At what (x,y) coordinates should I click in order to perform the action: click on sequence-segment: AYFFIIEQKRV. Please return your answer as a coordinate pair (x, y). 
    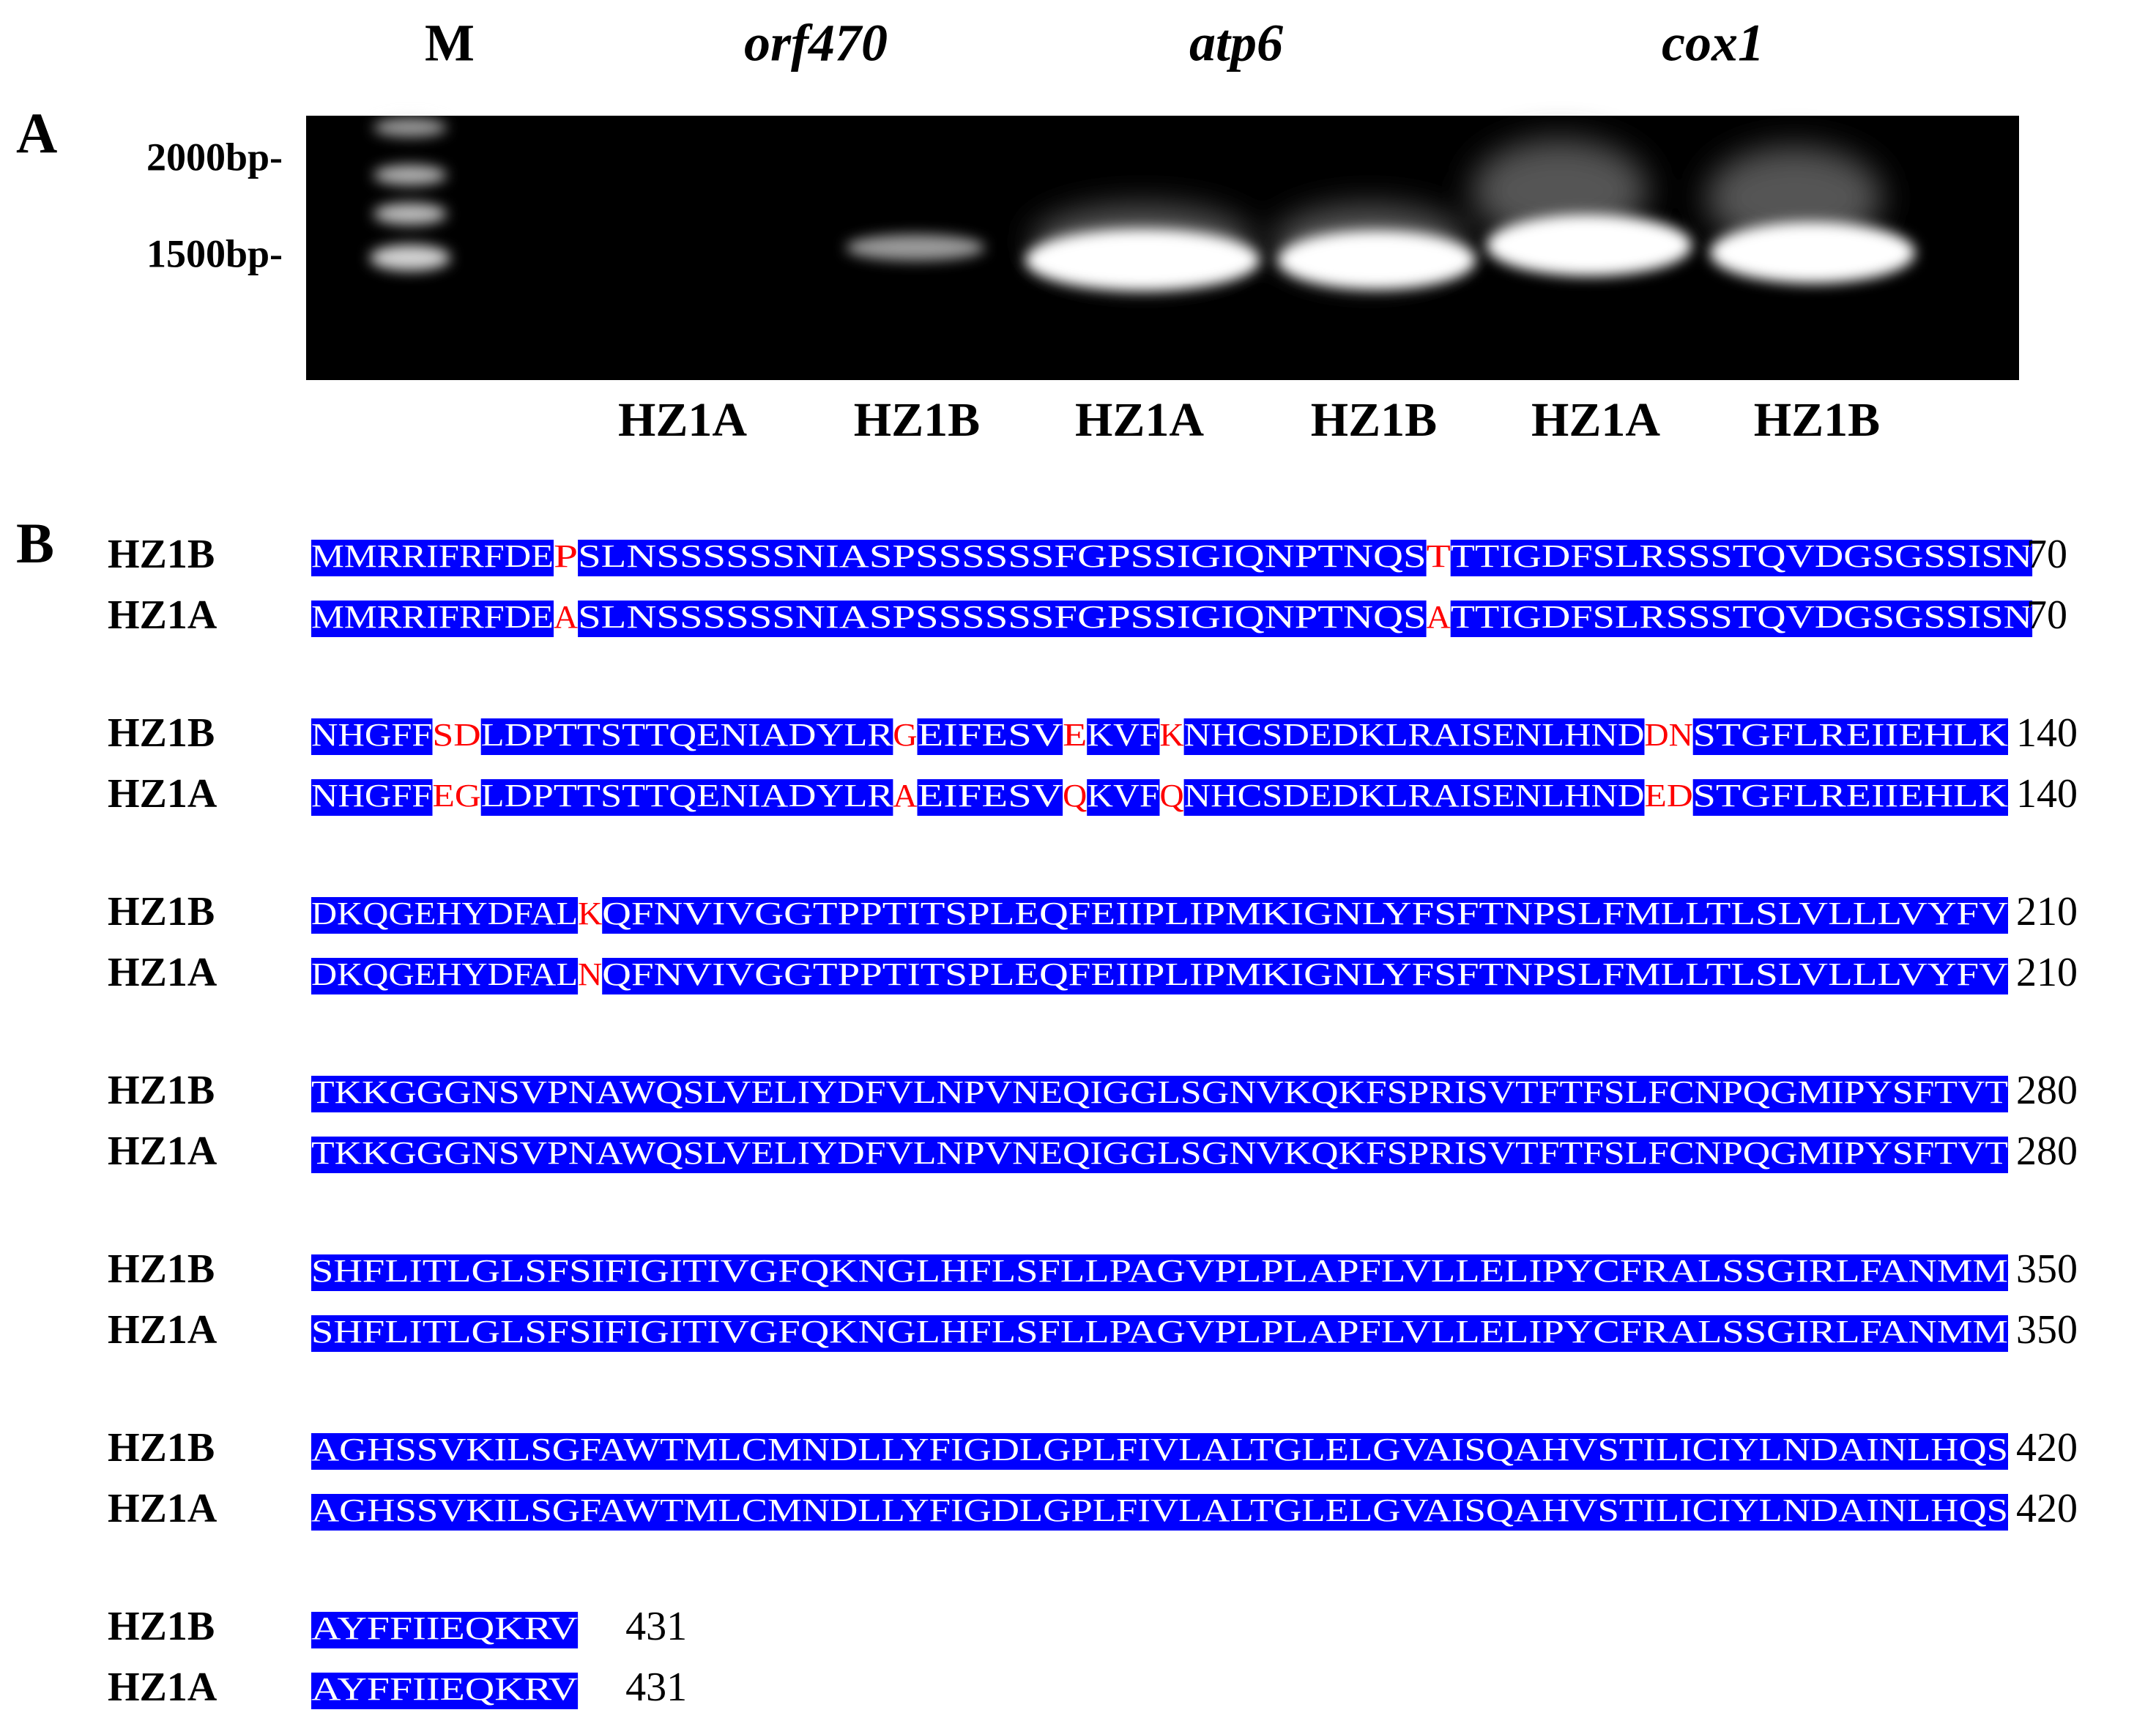
    Looking at the image, I should click on (444, 1628).